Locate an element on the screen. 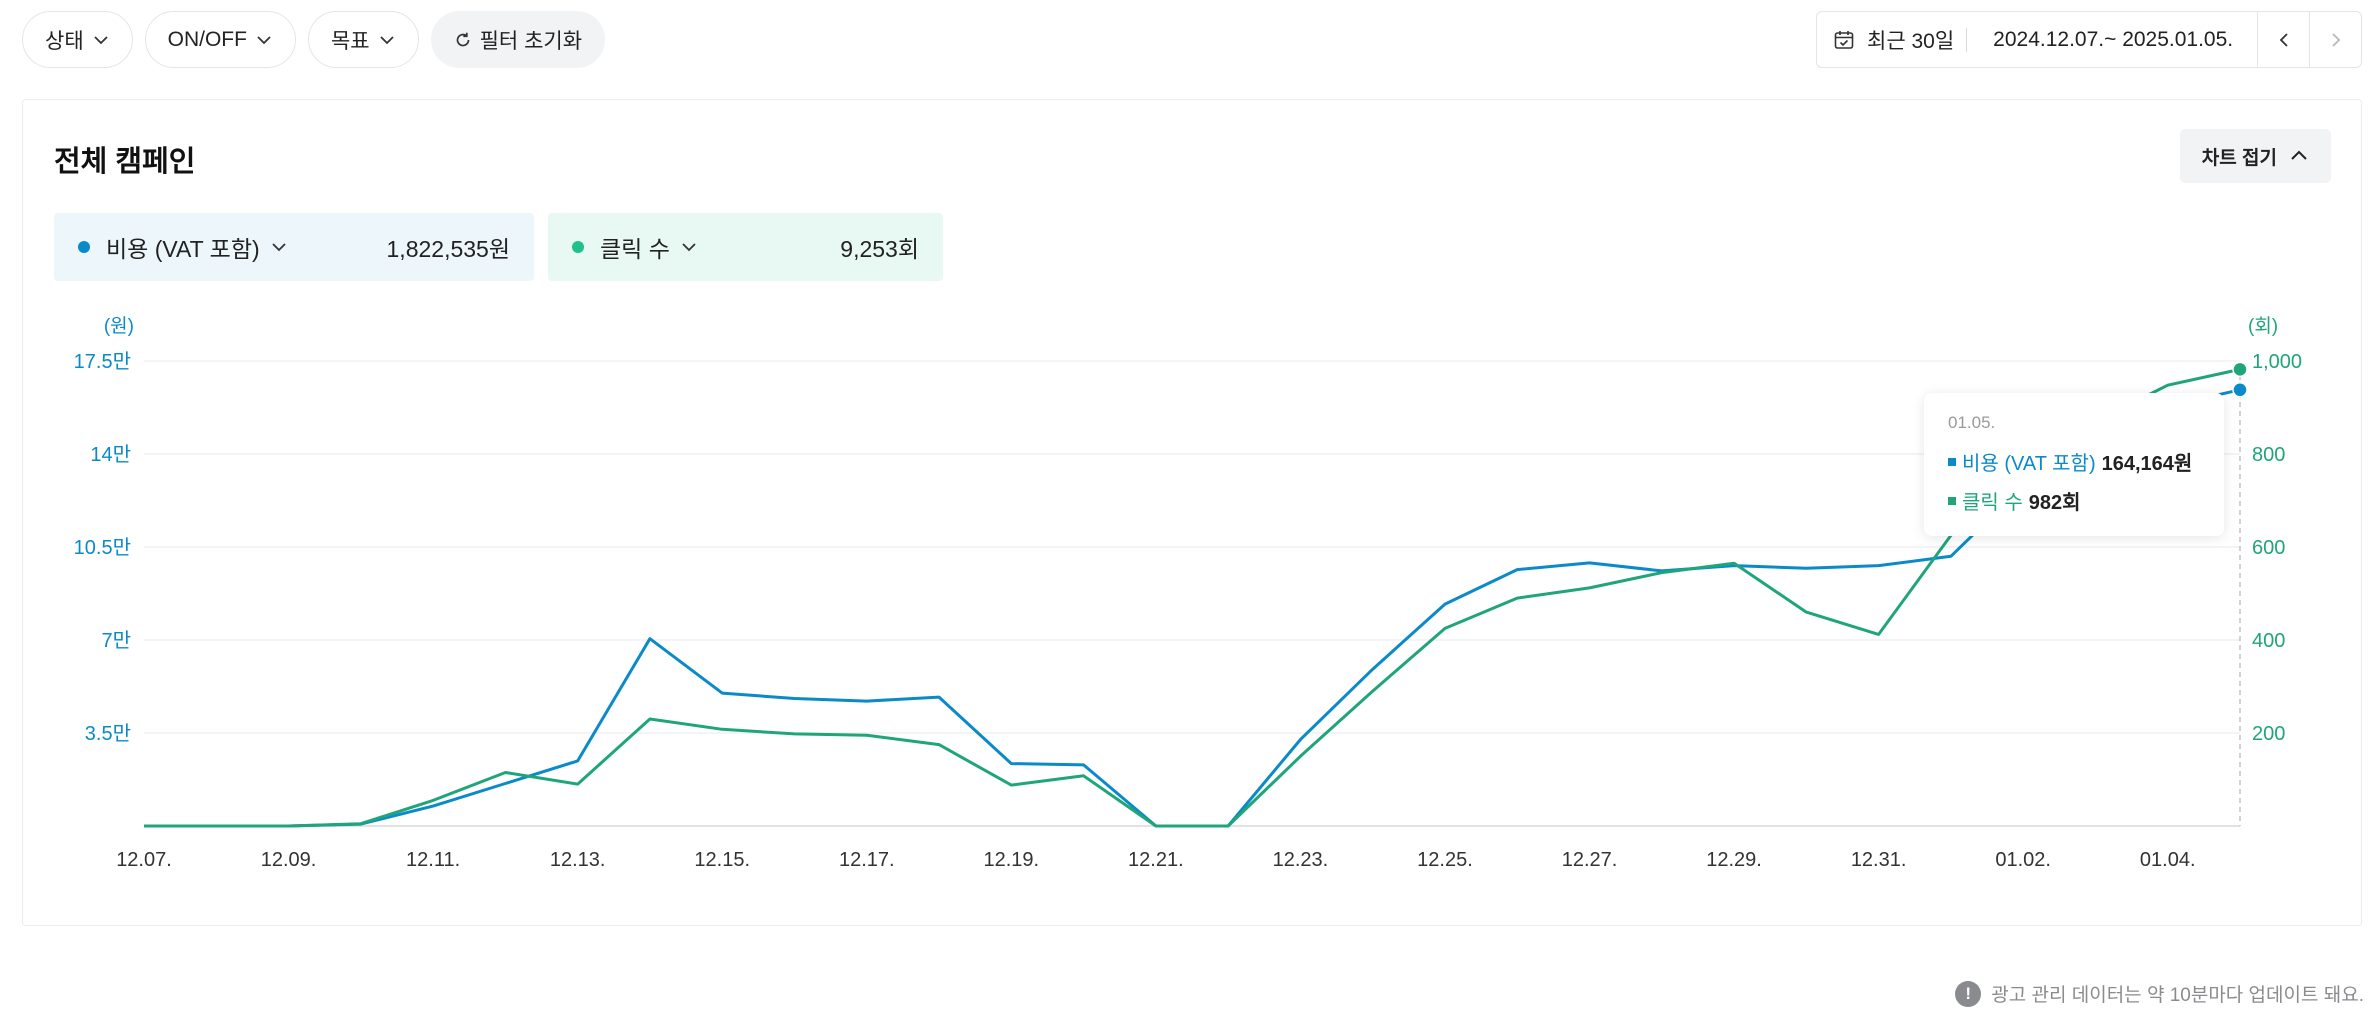 The width and height of the screenshot is (2370, 1019). tooltip-cost-label: 비용 (VAT 포함) is located at coordinates (2029, 464).